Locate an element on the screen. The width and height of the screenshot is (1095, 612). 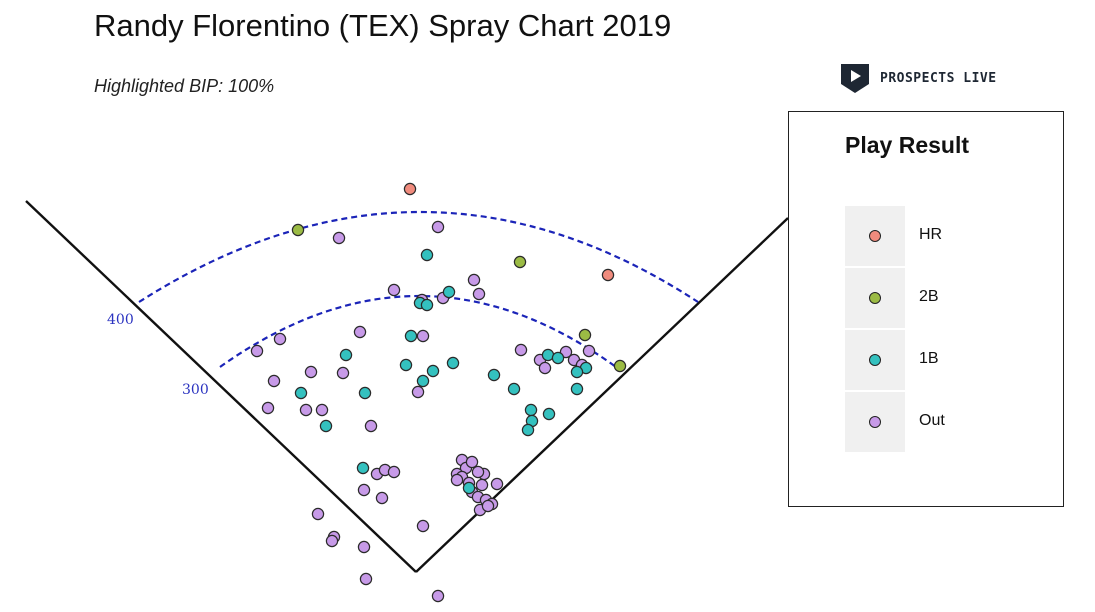
legend-dot-2b is located at coordinates (875, 298).